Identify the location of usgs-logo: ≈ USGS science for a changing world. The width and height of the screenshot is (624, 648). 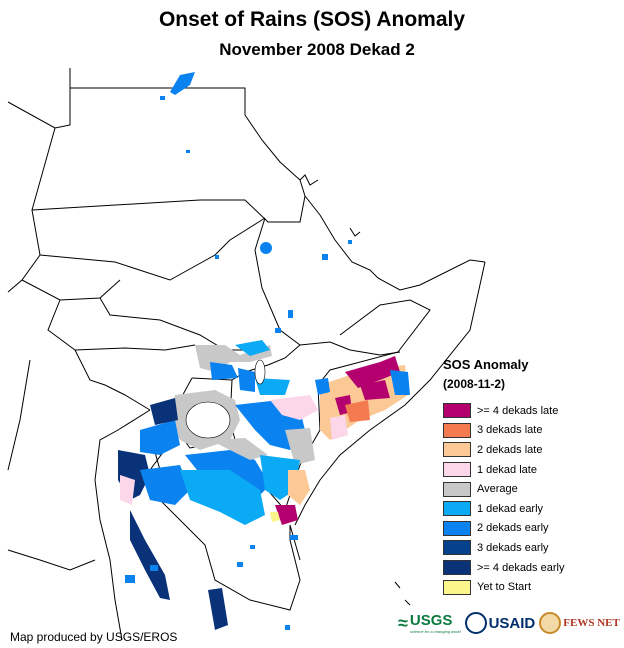
(429, 623).